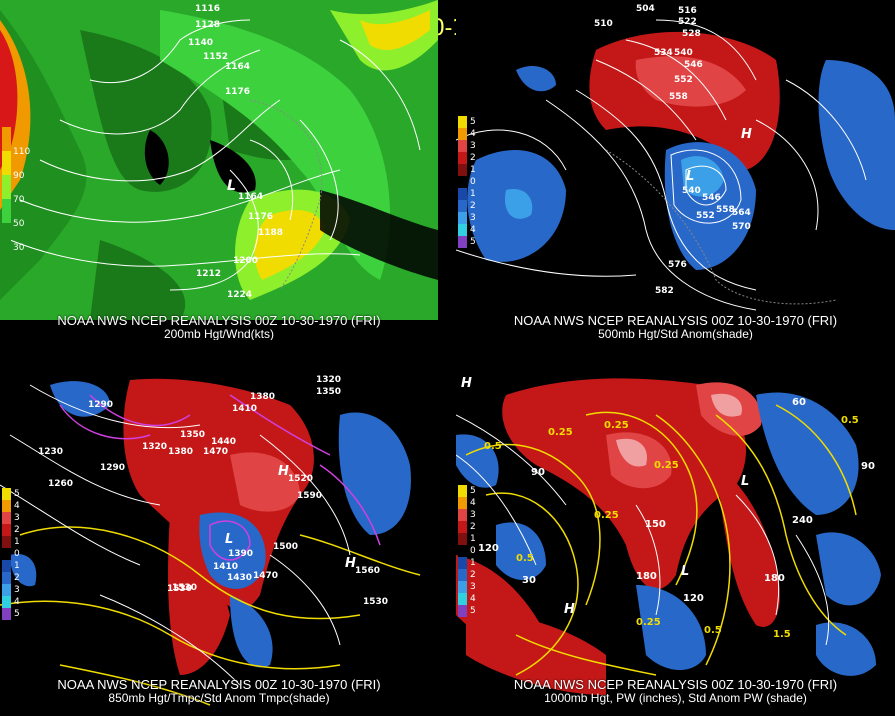 The height and width of the screenshot is (716, 895). I want to click on contour-label: 1.5, so click(782, 634).